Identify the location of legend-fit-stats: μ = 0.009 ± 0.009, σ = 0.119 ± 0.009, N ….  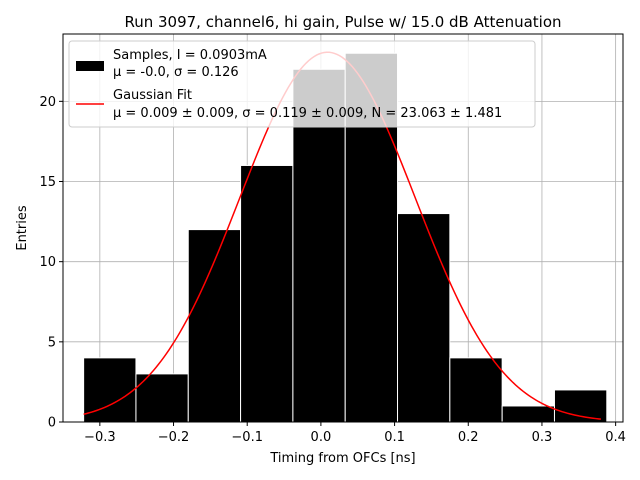
(307, 113).